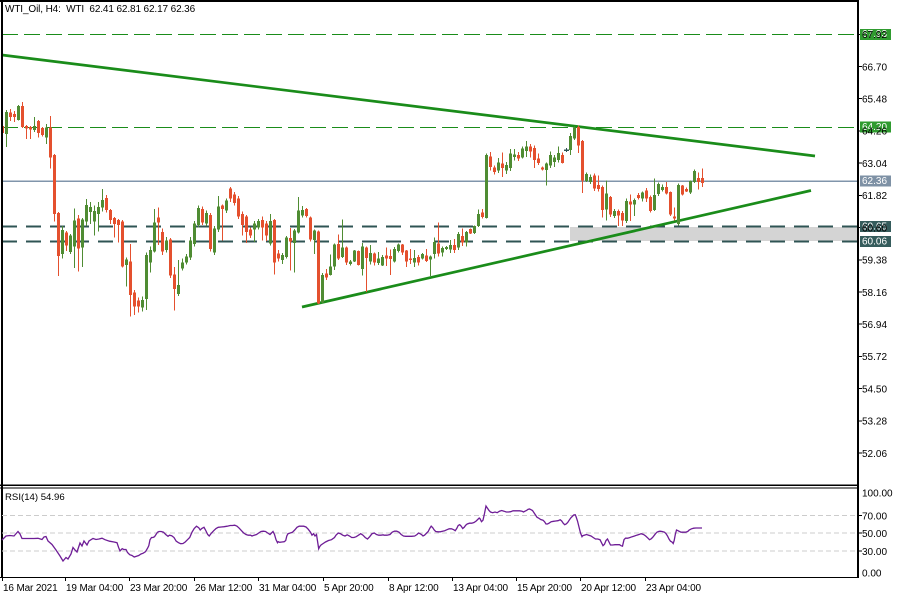  I want to click on svg-text: 26 Mar 12:00, so click(224, 588).